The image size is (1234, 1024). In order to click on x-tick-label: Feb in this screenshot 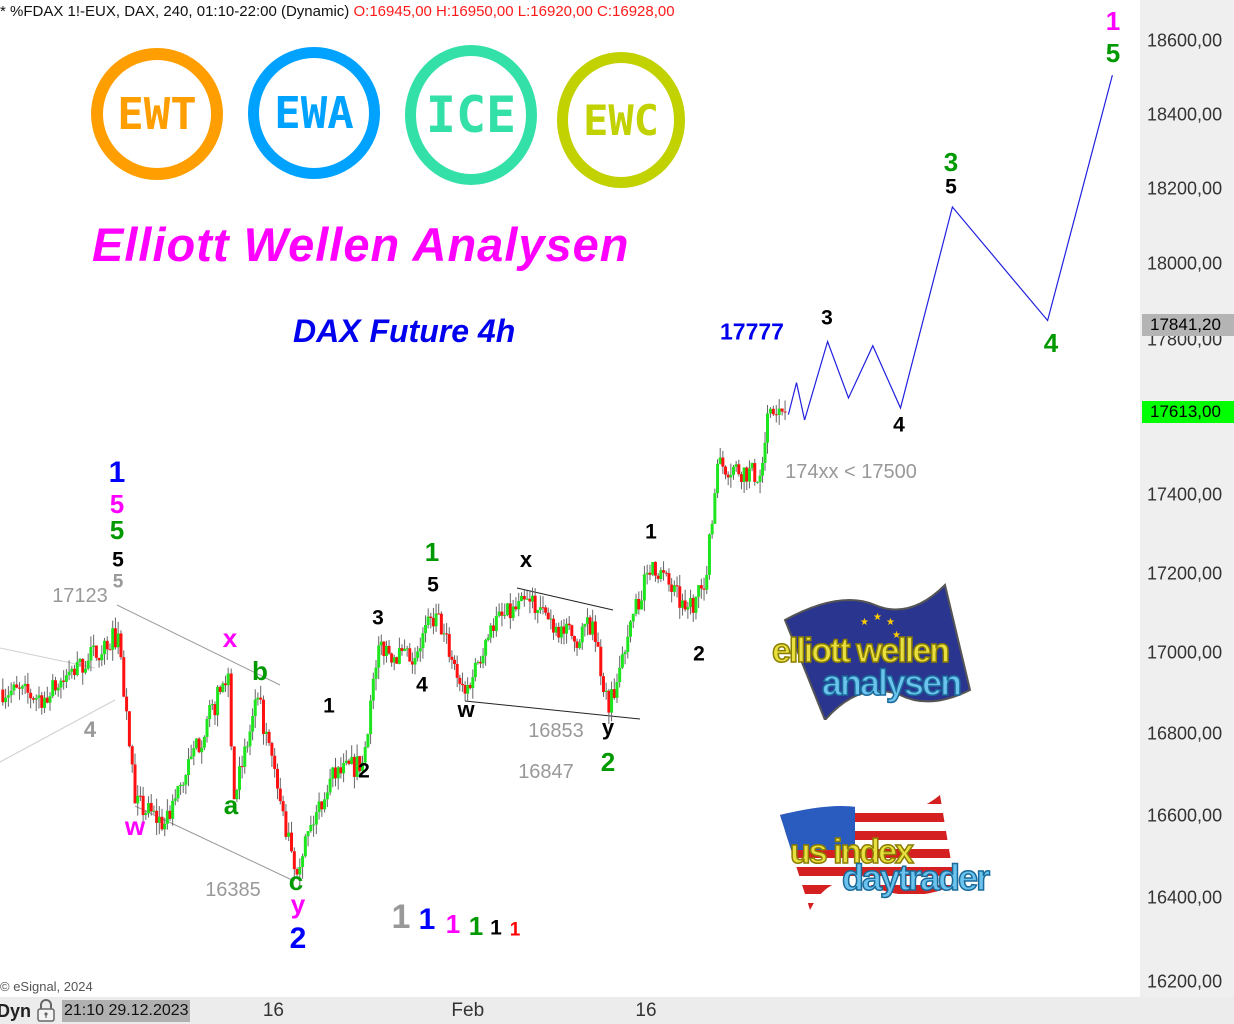, I will do `click(468, 1010)`.